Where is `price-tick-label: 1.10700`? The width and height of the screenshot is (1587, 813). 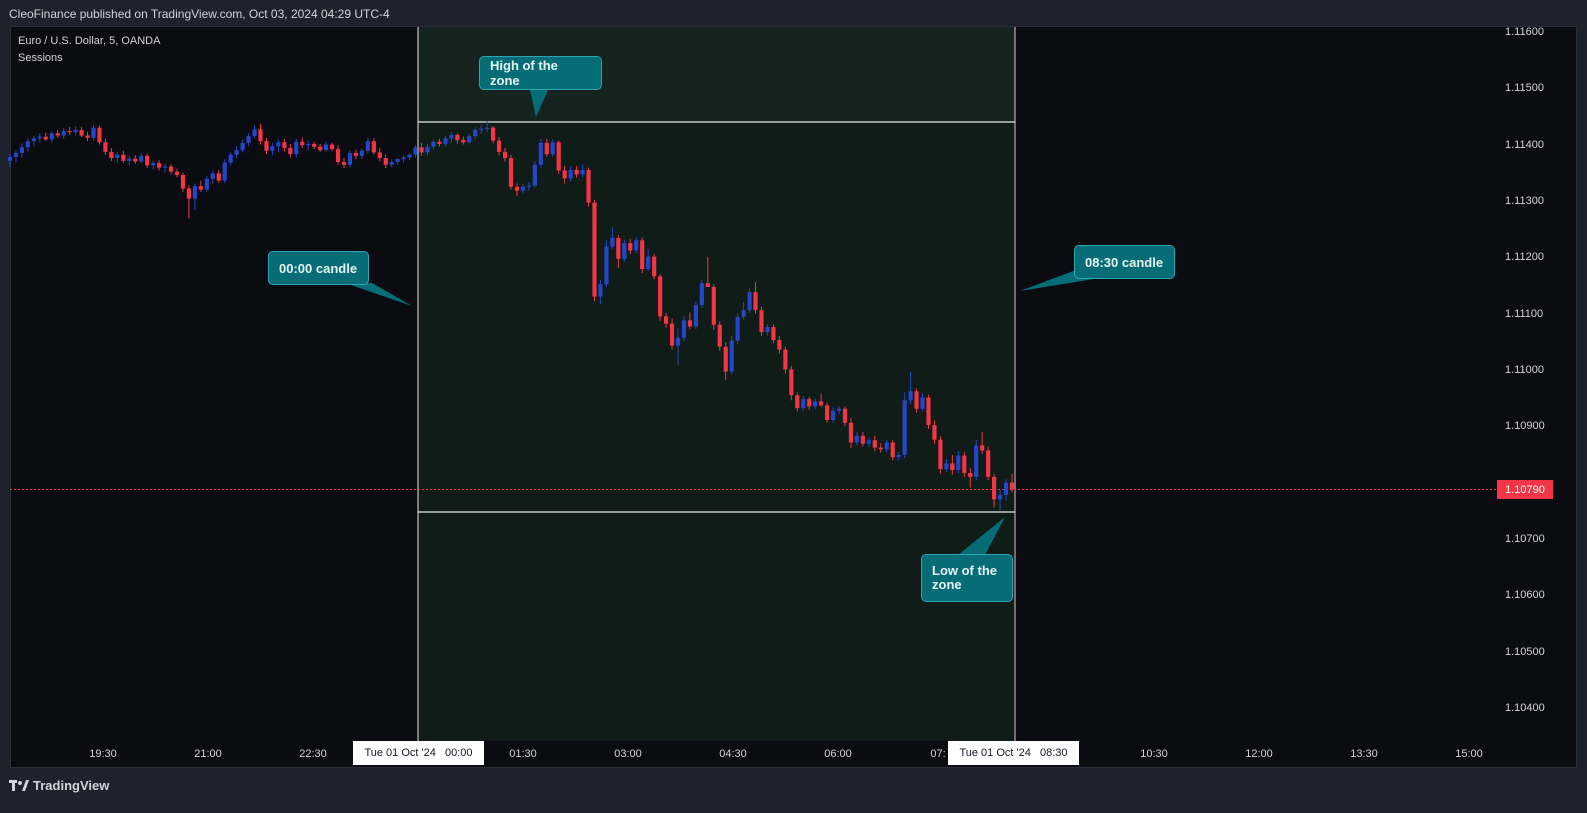 price-tick-label: 1.10700 is located at coordinates (1525, 539).